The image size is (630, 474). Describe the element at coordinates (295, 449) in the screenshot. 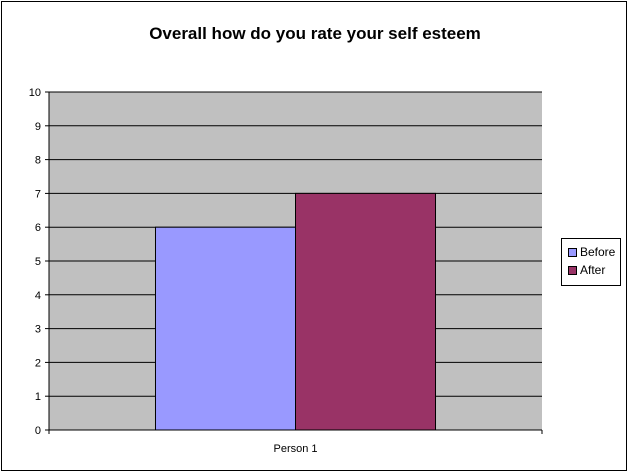

I see `x-tick-label-0: Person 1` at that location.